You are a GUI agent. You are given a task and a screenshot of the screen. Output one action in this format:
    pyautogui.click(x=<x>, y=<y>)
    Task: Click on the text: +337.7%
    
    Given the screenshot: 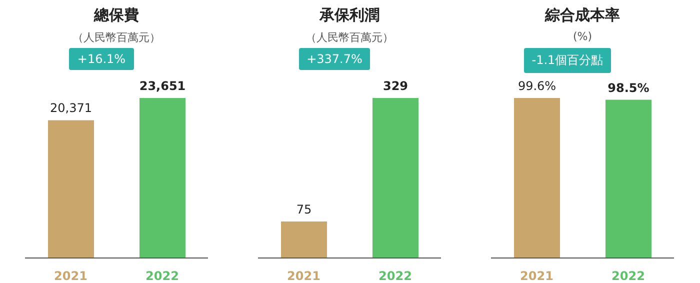 What is the action you would take?
    pyautogui.click(x=334, y=59)
    